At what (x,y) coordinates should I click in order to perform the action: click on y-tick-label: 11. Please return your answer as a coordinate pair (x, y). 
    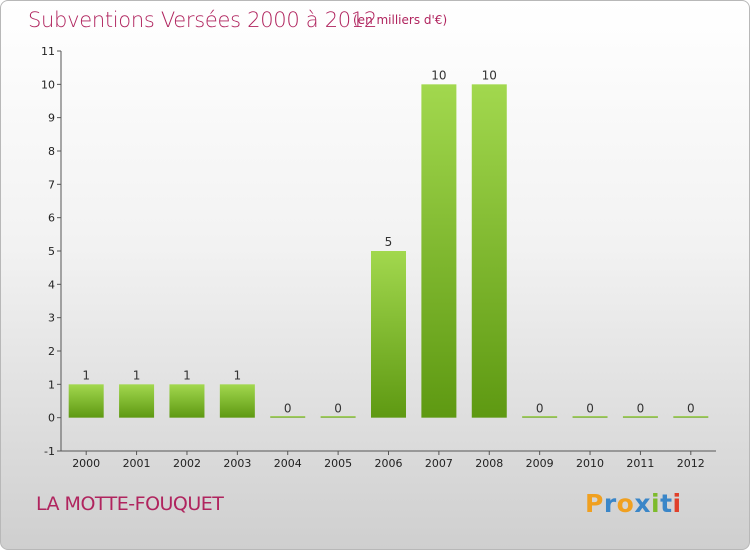
    Looking at the image, I should click on (48, 51).